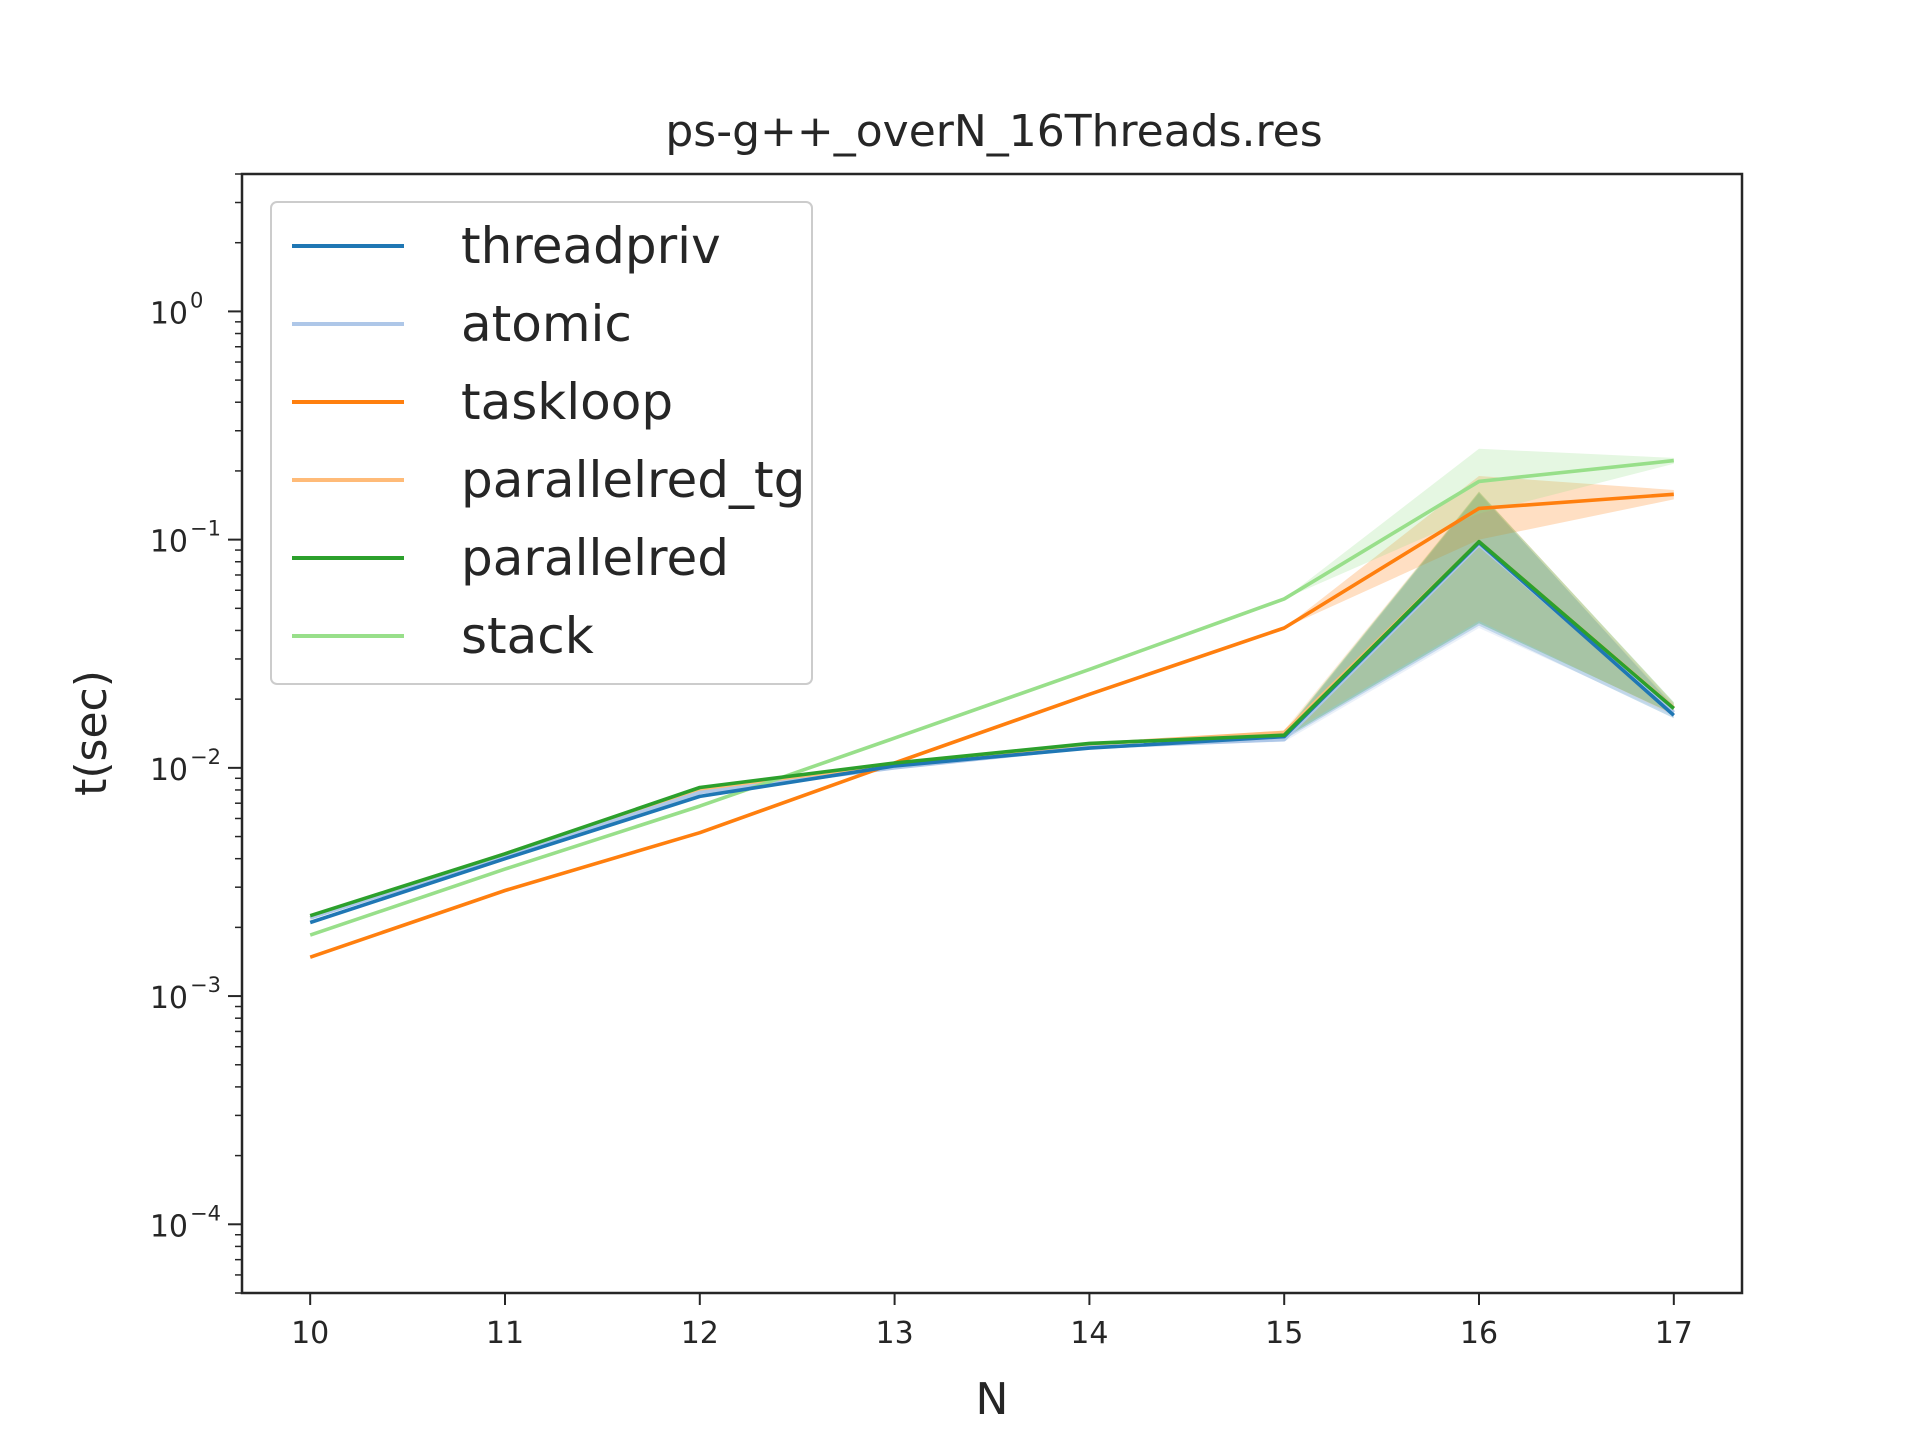  I want to click on x-axis-label: N, so click(992, 1399).